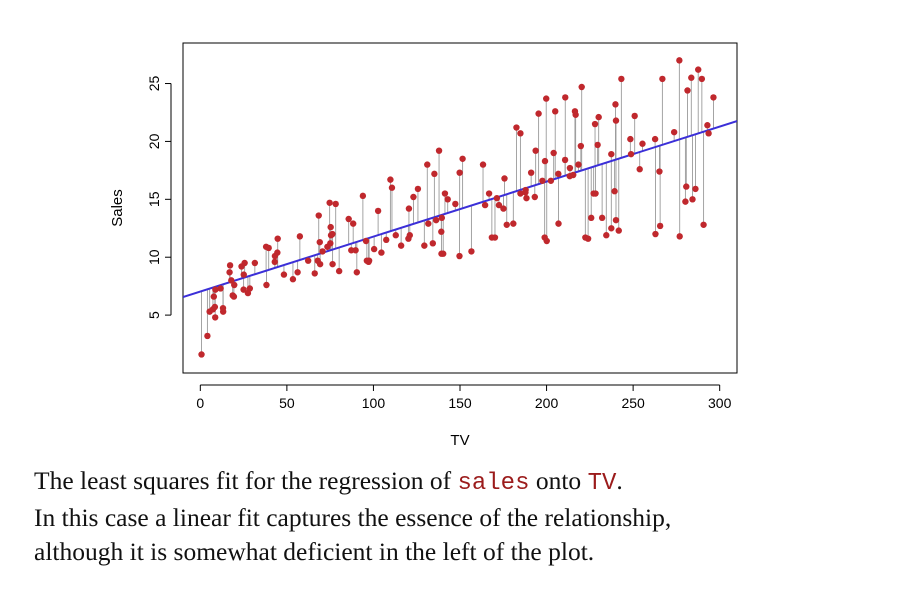 The width and height of the screenshot is (922, 593). Describe the element at coordinates (493, 483) in the screenshot. I see `caption-var-sales: sales` at that location.